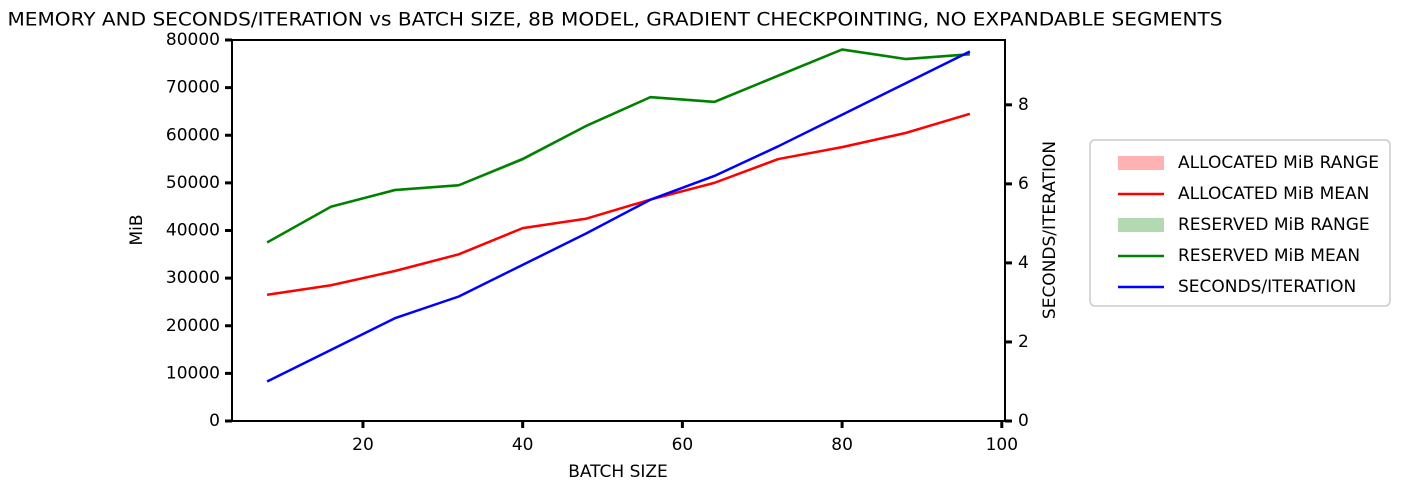 This screenshot has width=1401, height=496. I want to click on y-tick-label: 50000, so click(193, 183).